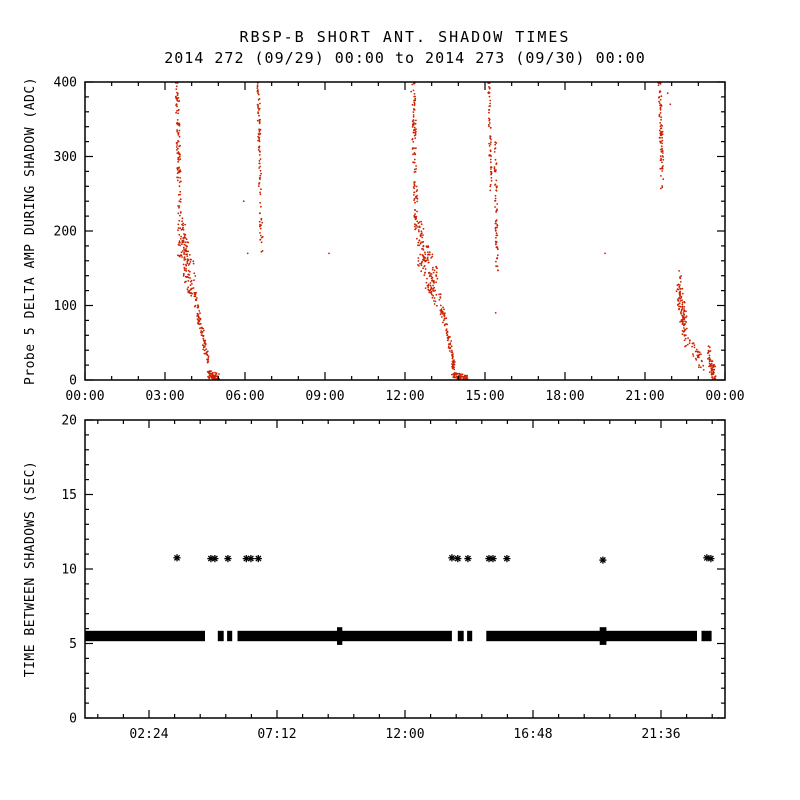 Image resolution: width=800 pixels, height=800 pixels. I want to click on y-tick-label: 100, so click(65, 306).